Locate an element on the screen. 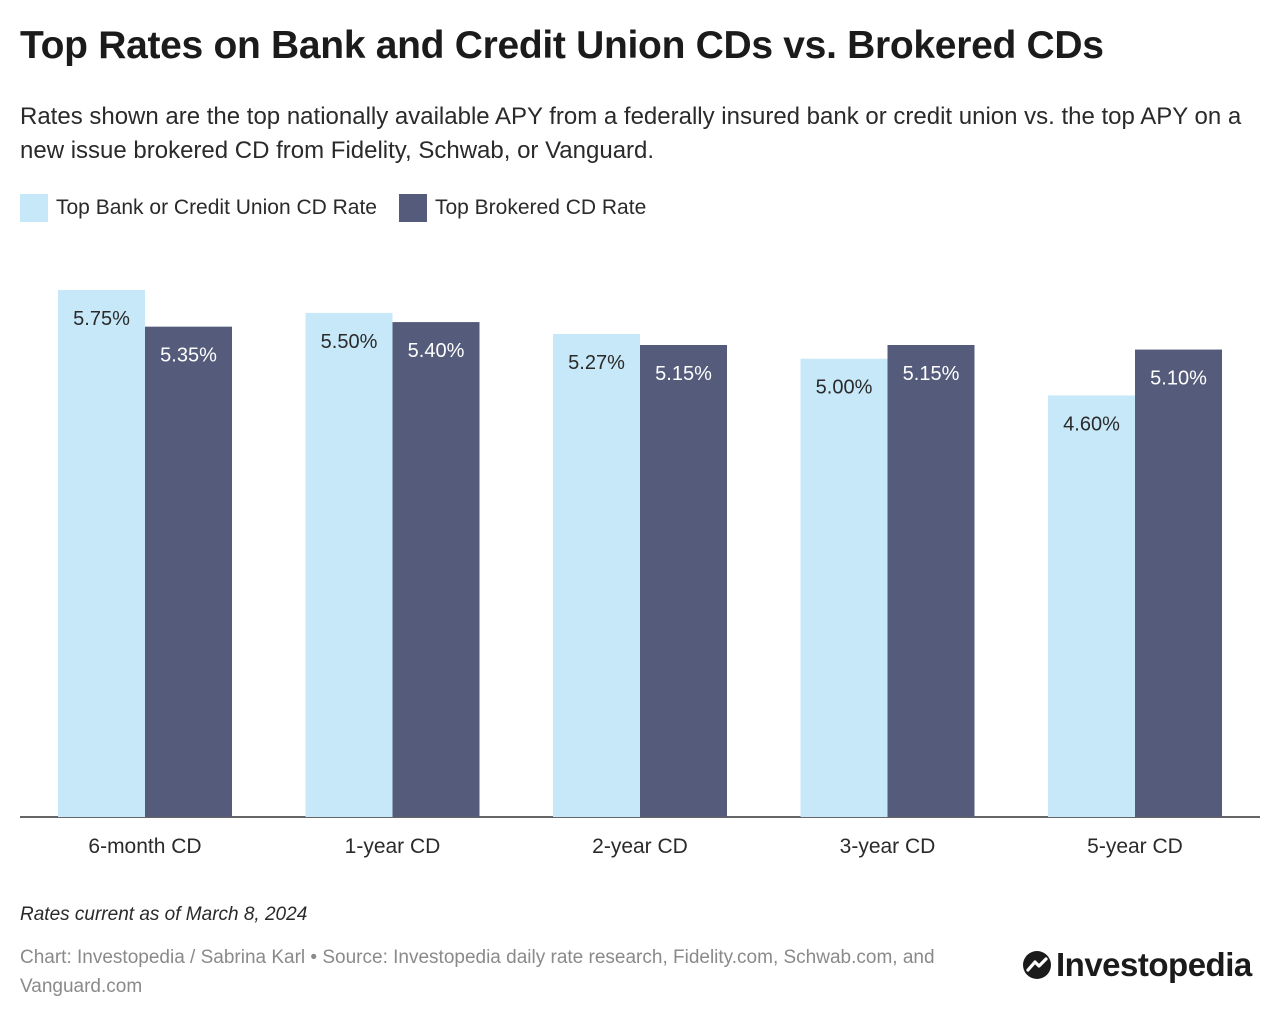 This screenshot has height=1019, width=1280. data-label-bank-0: 5.75% is located at coordinates (101, 319).